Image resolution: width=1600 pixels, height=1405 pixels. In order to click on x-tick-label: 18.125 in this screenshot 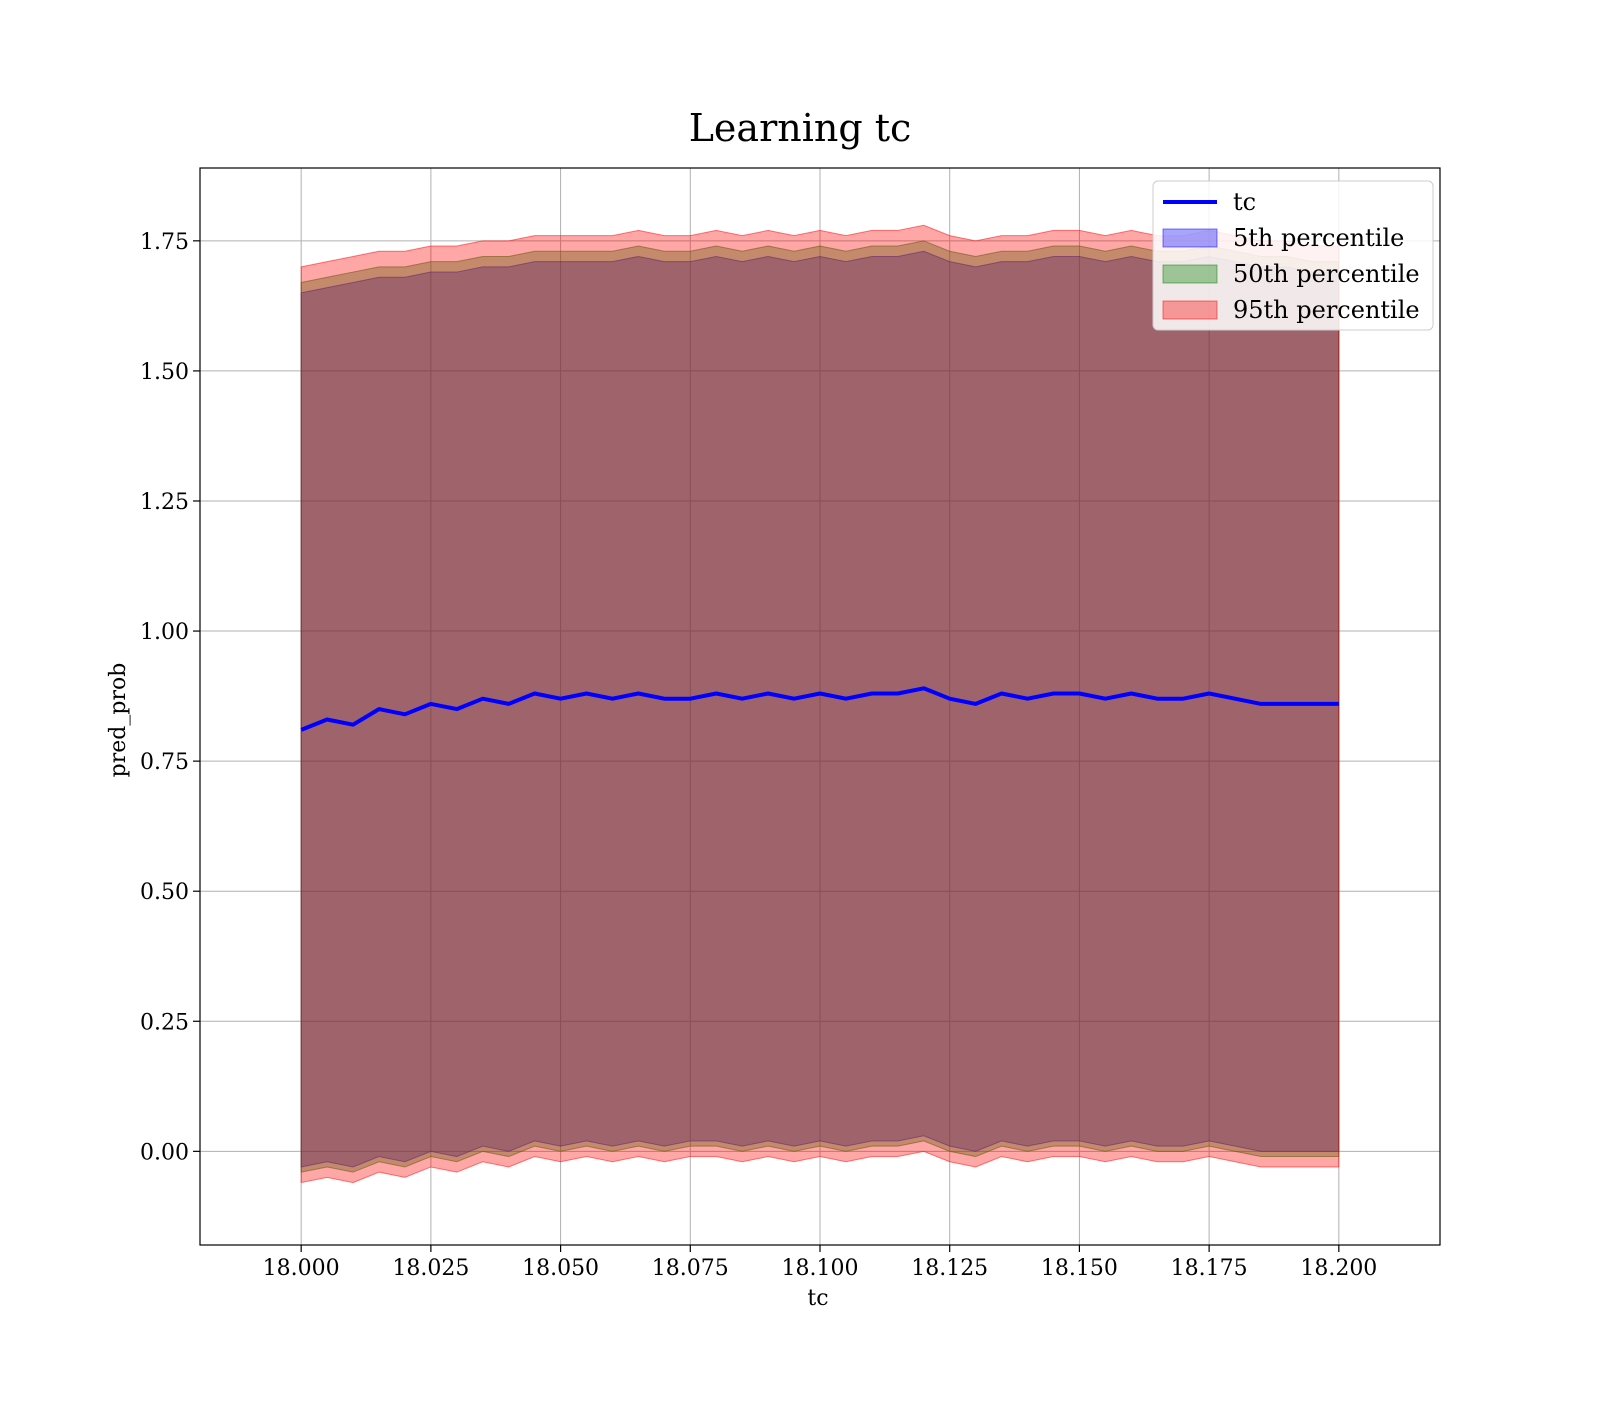, I will do `click(949, 1268)`.